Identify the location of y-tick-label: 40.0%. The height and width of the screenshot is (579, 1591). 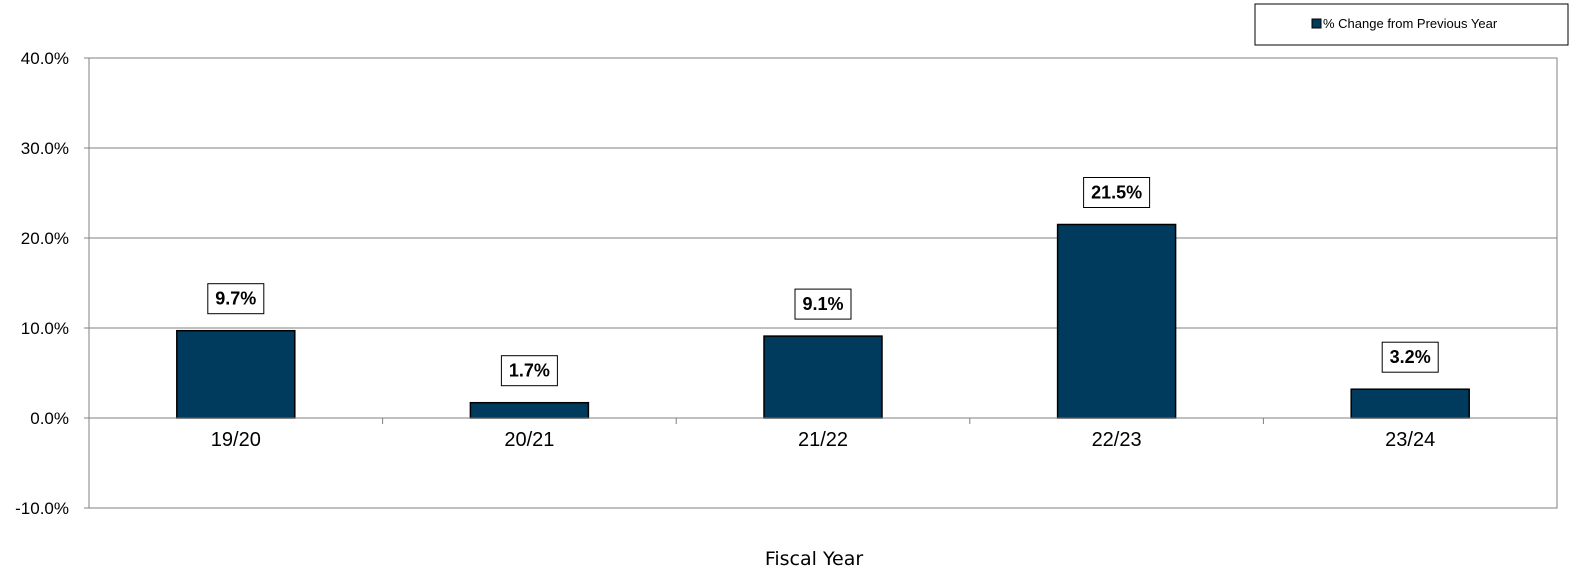
(45, 58).